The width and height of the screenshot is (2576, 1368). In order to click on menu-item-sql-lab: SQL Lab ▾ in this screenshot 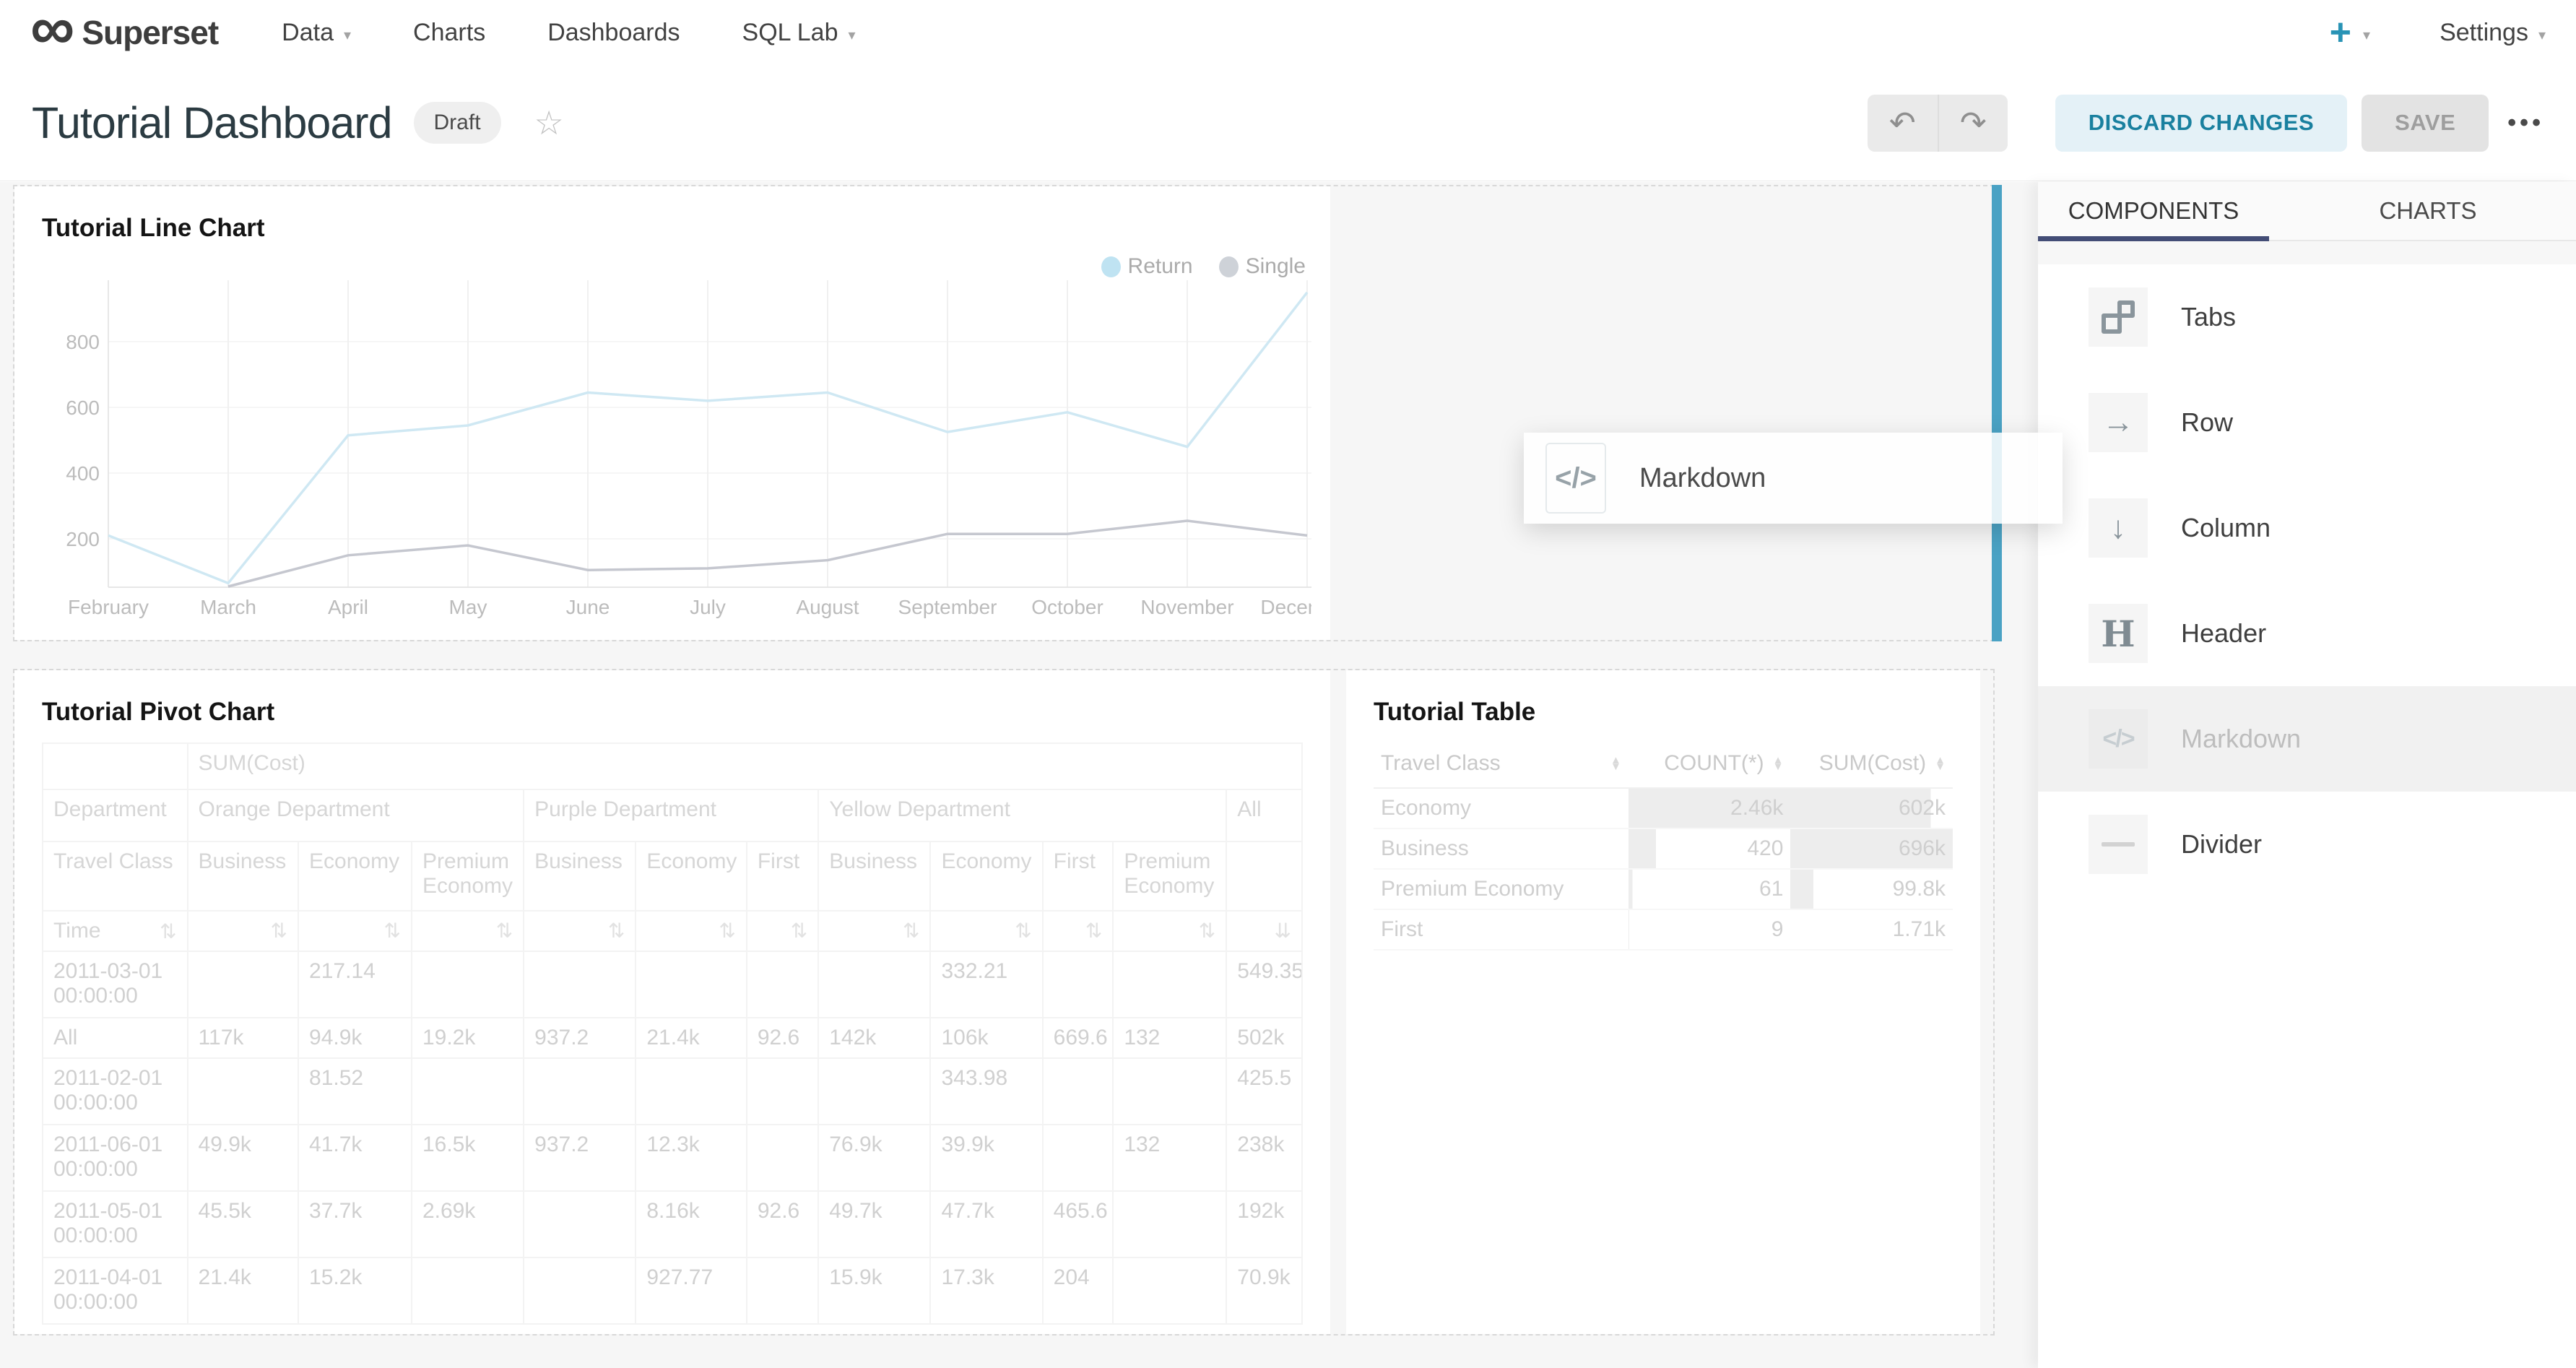, I will do `click(799, 33)`.